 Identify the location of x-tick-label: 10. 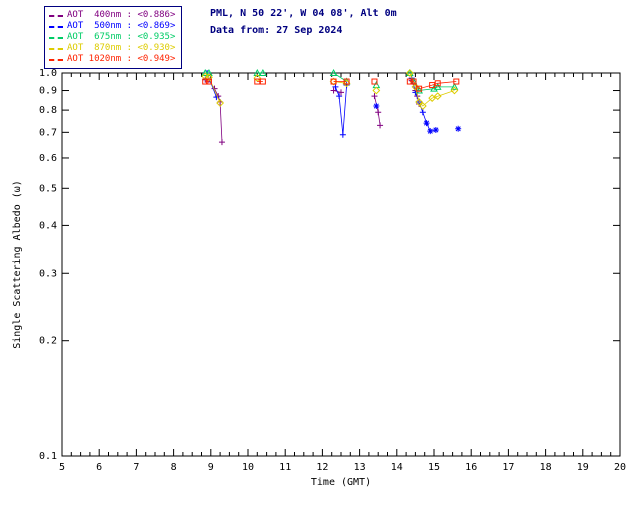
(248, 467).